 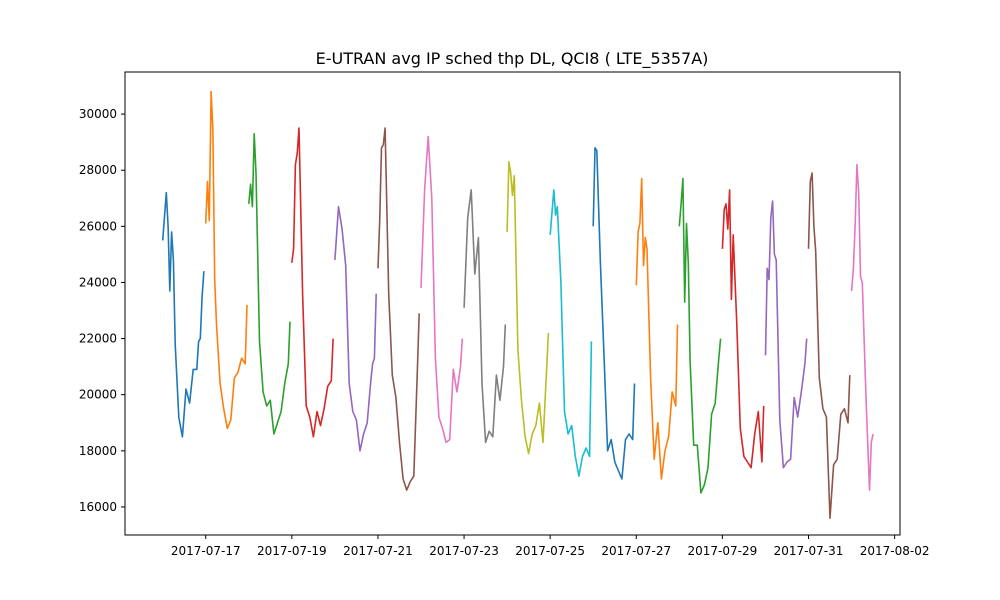 What do you see at coordinates (895, 551) in the screenshot?
I see `x-tick-label: 2017-08-02` at bounding box center [895, 551].